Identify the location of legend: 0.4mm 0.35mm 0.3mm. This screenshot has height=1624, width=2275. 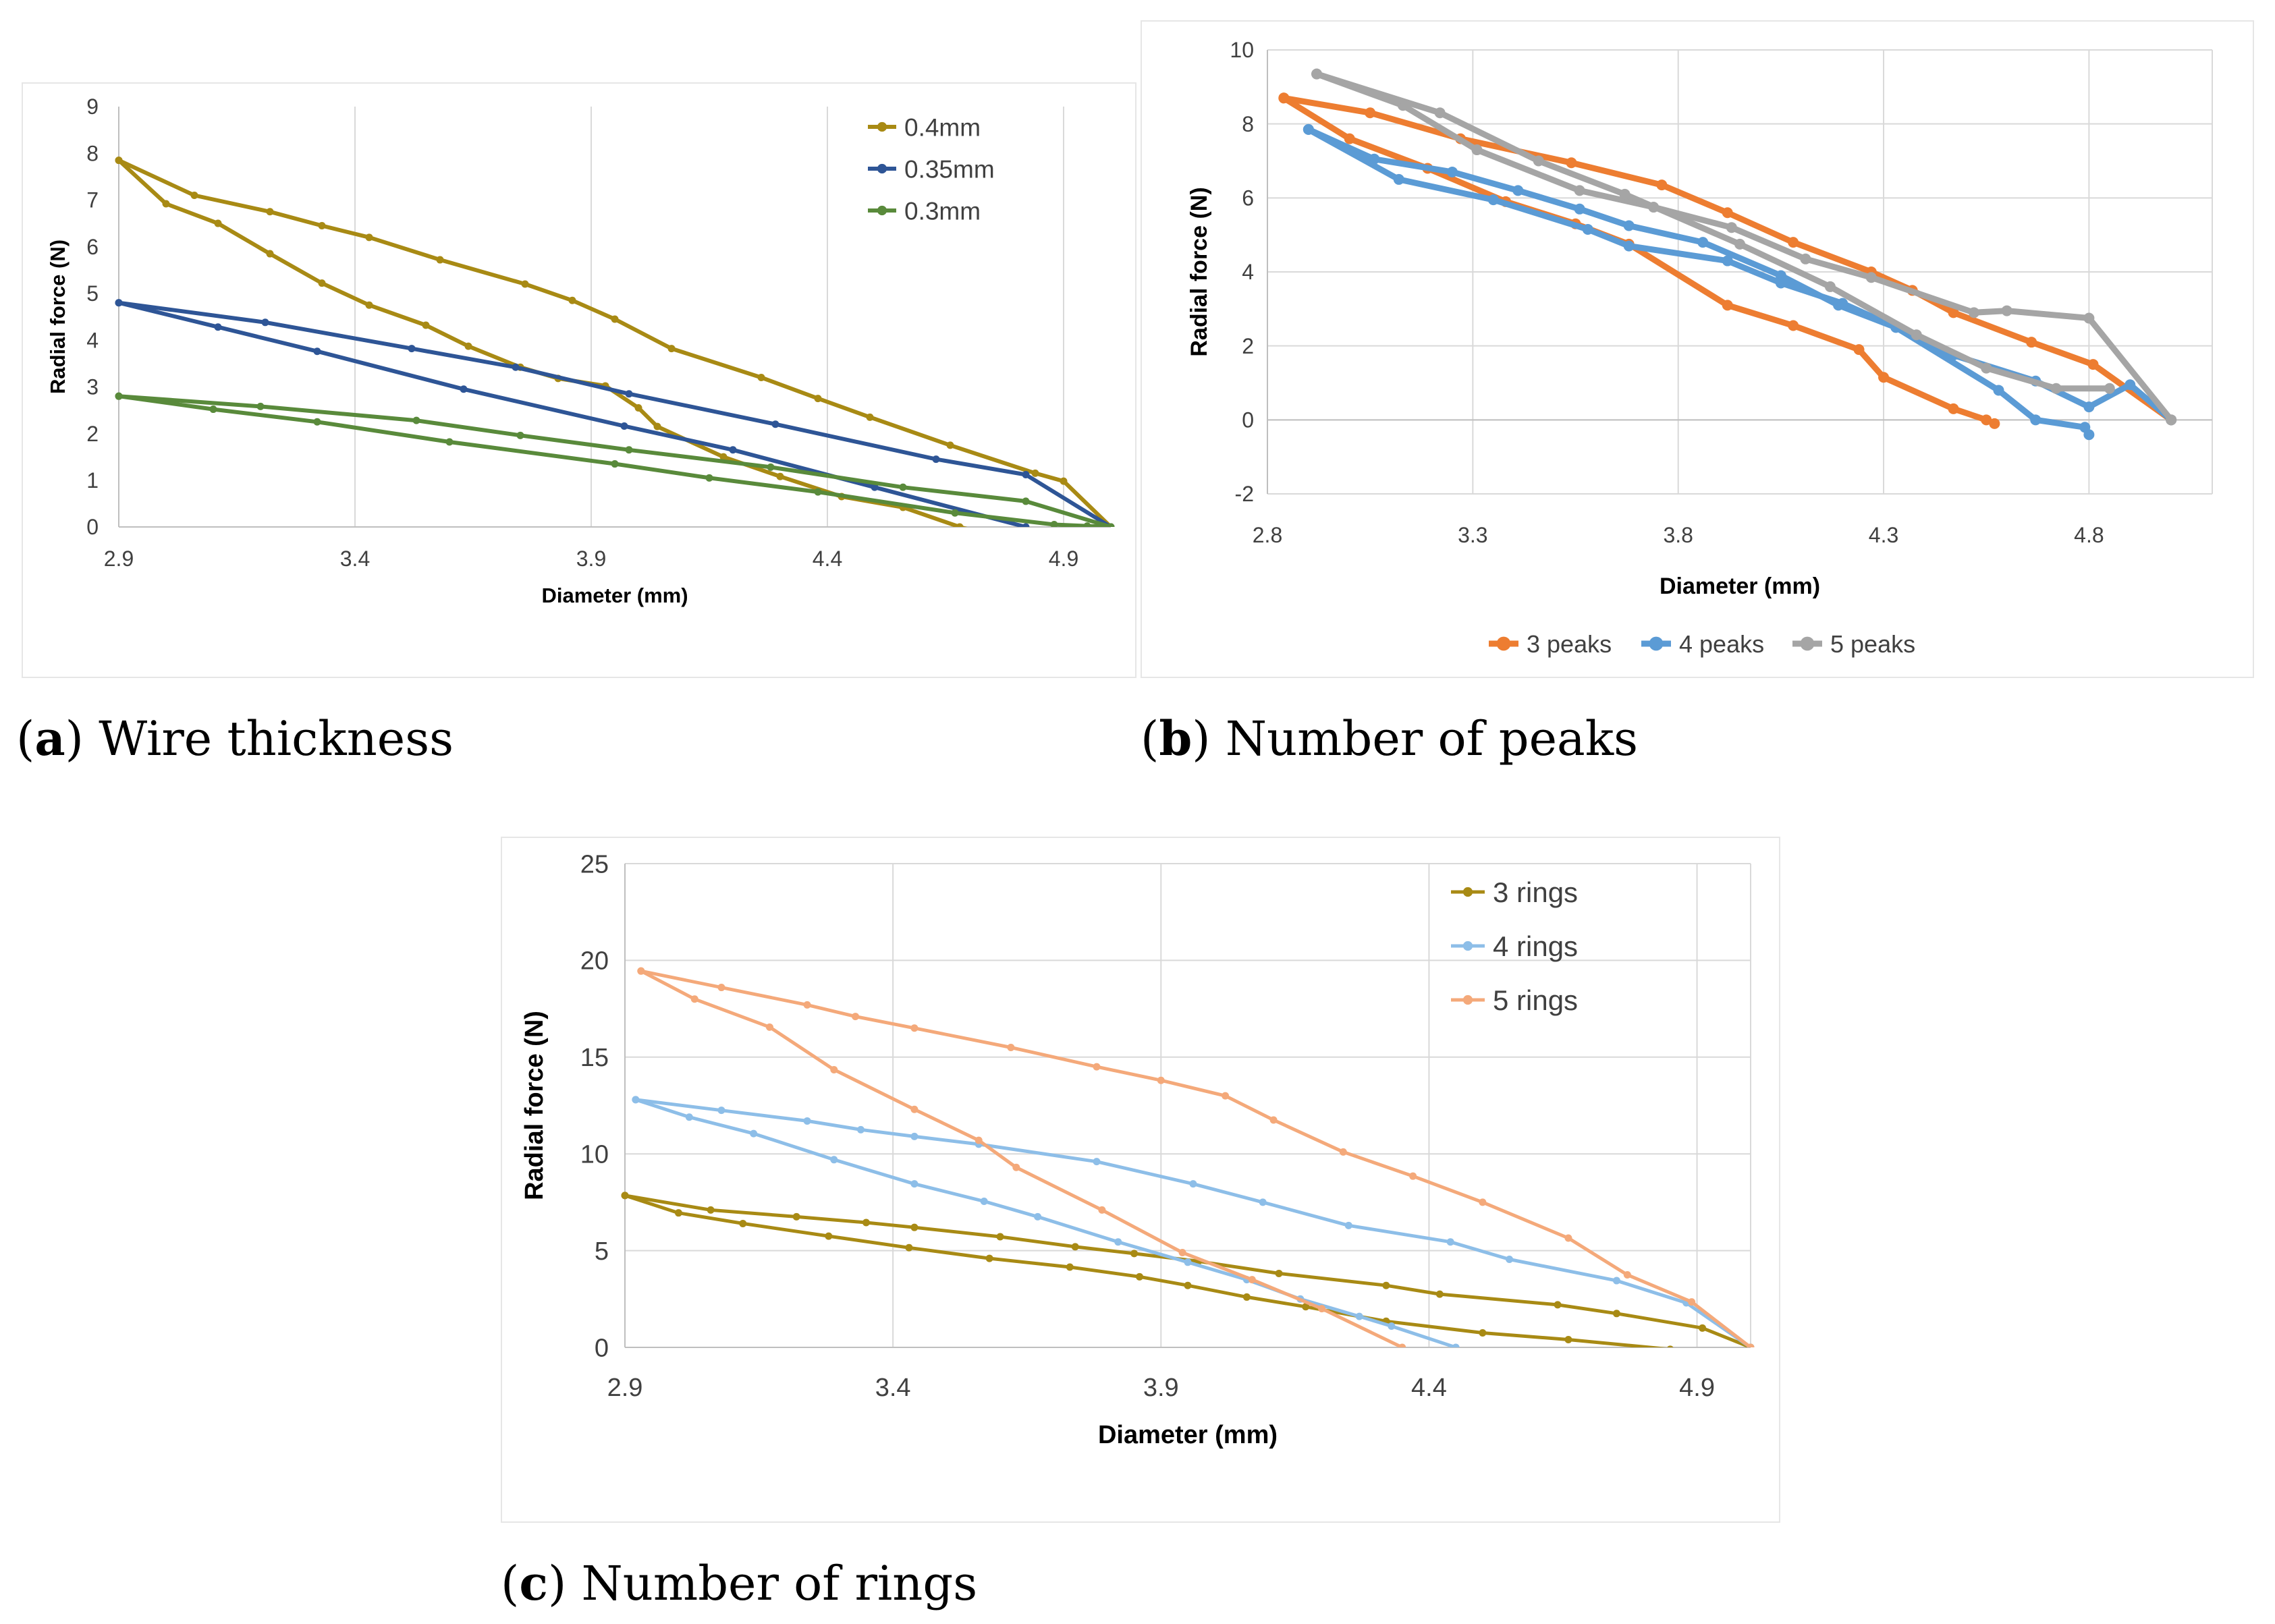
(931, 169).